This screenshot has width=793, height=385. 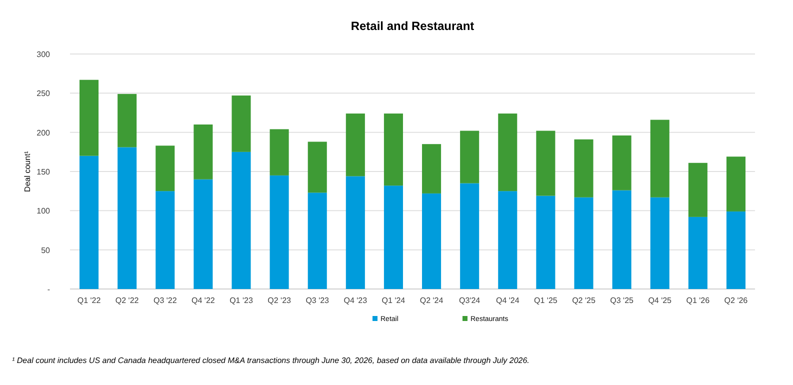 I want to click on chart-title: Retail and Restaurant, so click(x=412, y=26).